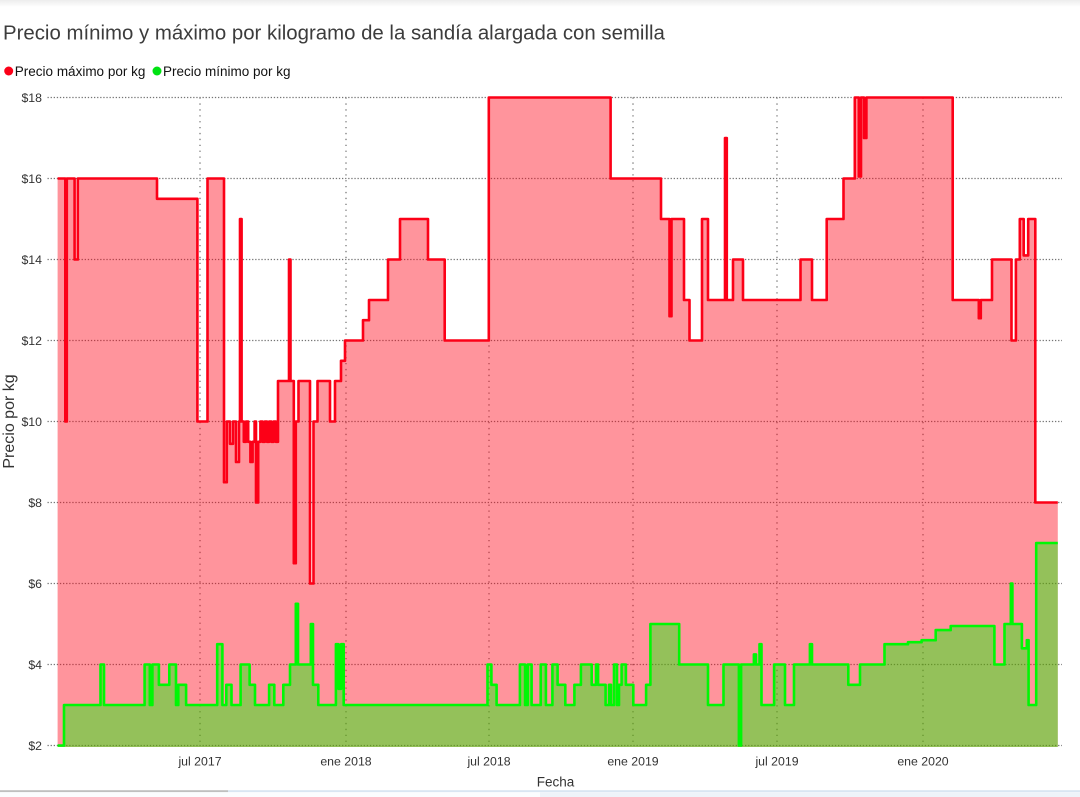 Image resolution: width=1080 pixels, height=797 pixels. I want to click on svg-text: Fecha, so click(556, 782).